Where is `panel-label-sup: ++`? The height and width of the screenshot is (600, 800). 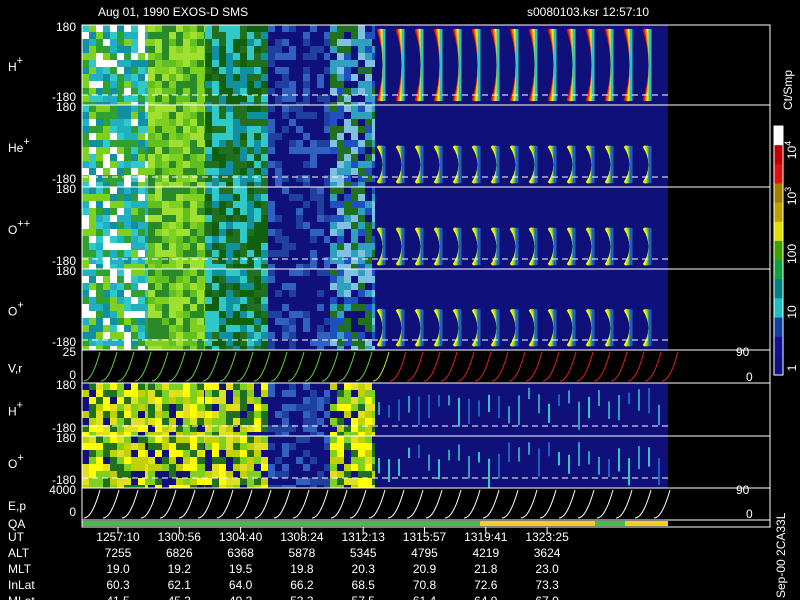 panel-label-sup: ++ is located at coordinates (23, 224).